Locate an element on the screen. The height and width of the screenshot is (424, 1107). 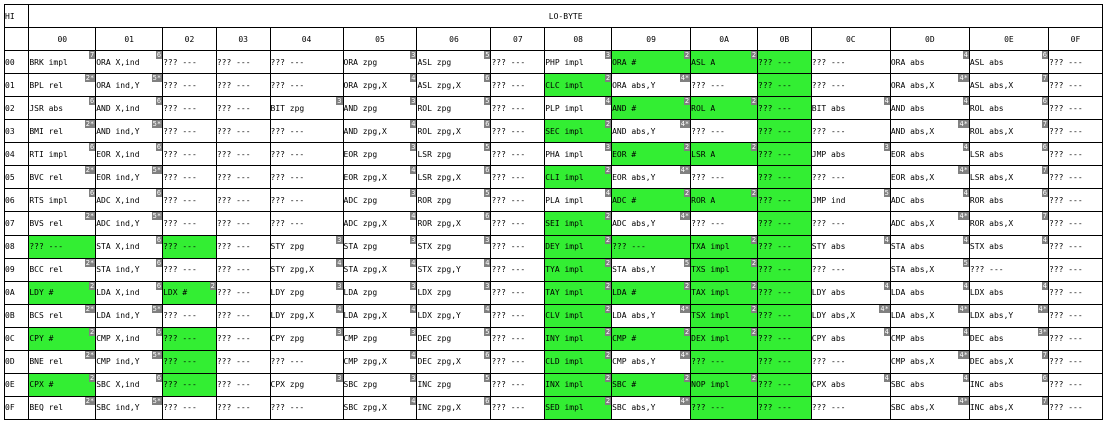
opcode-cell: CPX # 2 is located at coordinates (62, 384).